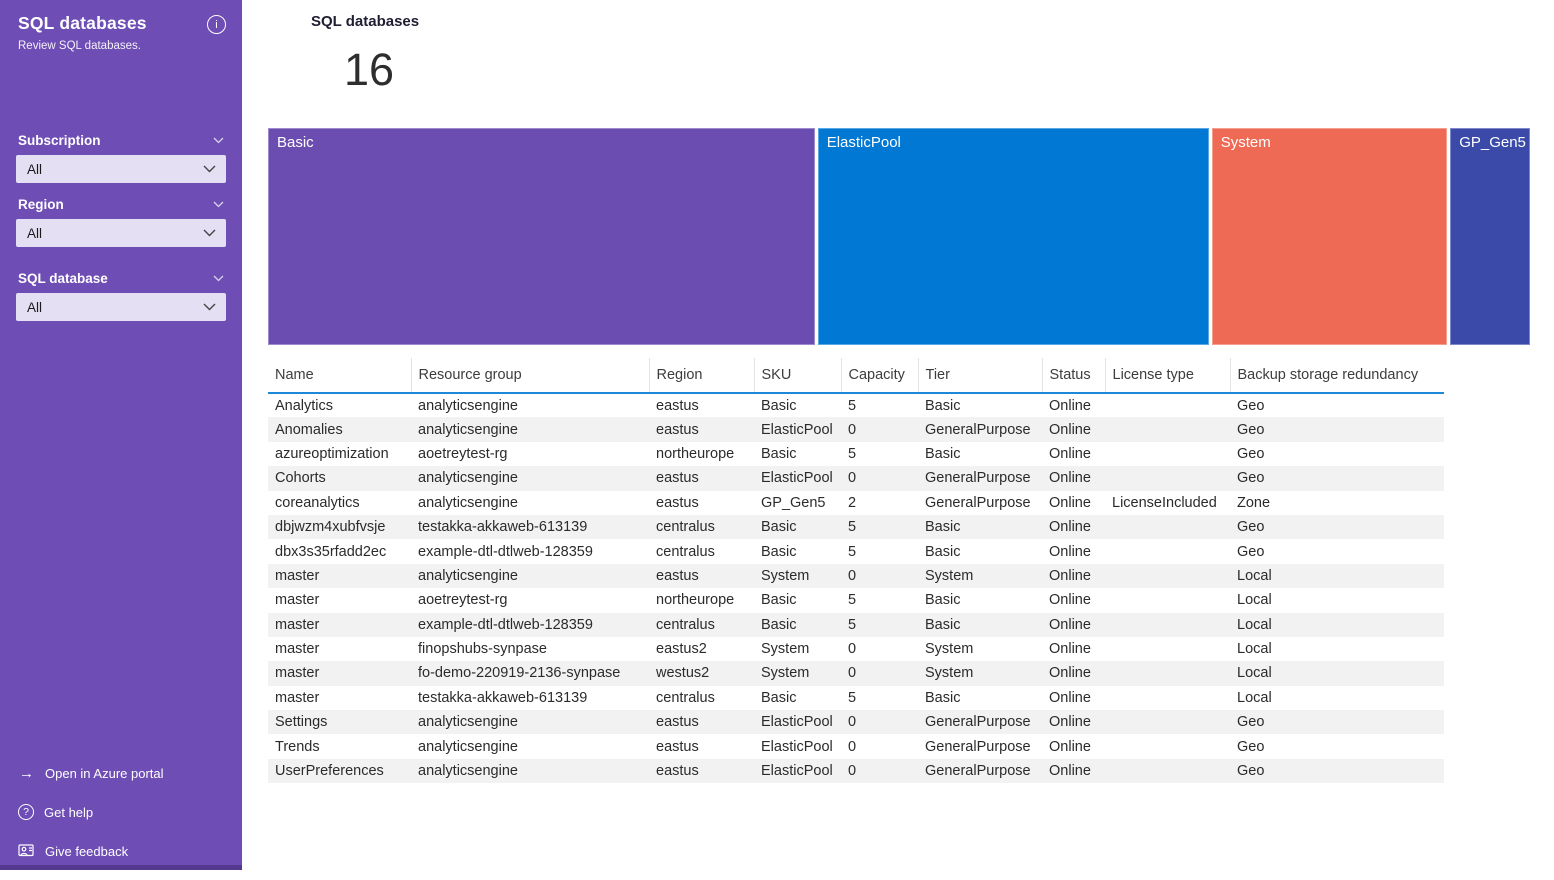  Describe the element at coordinates (1164, 502) in the screenshot. I see `table-cell: LicenseIncluded` at that location.